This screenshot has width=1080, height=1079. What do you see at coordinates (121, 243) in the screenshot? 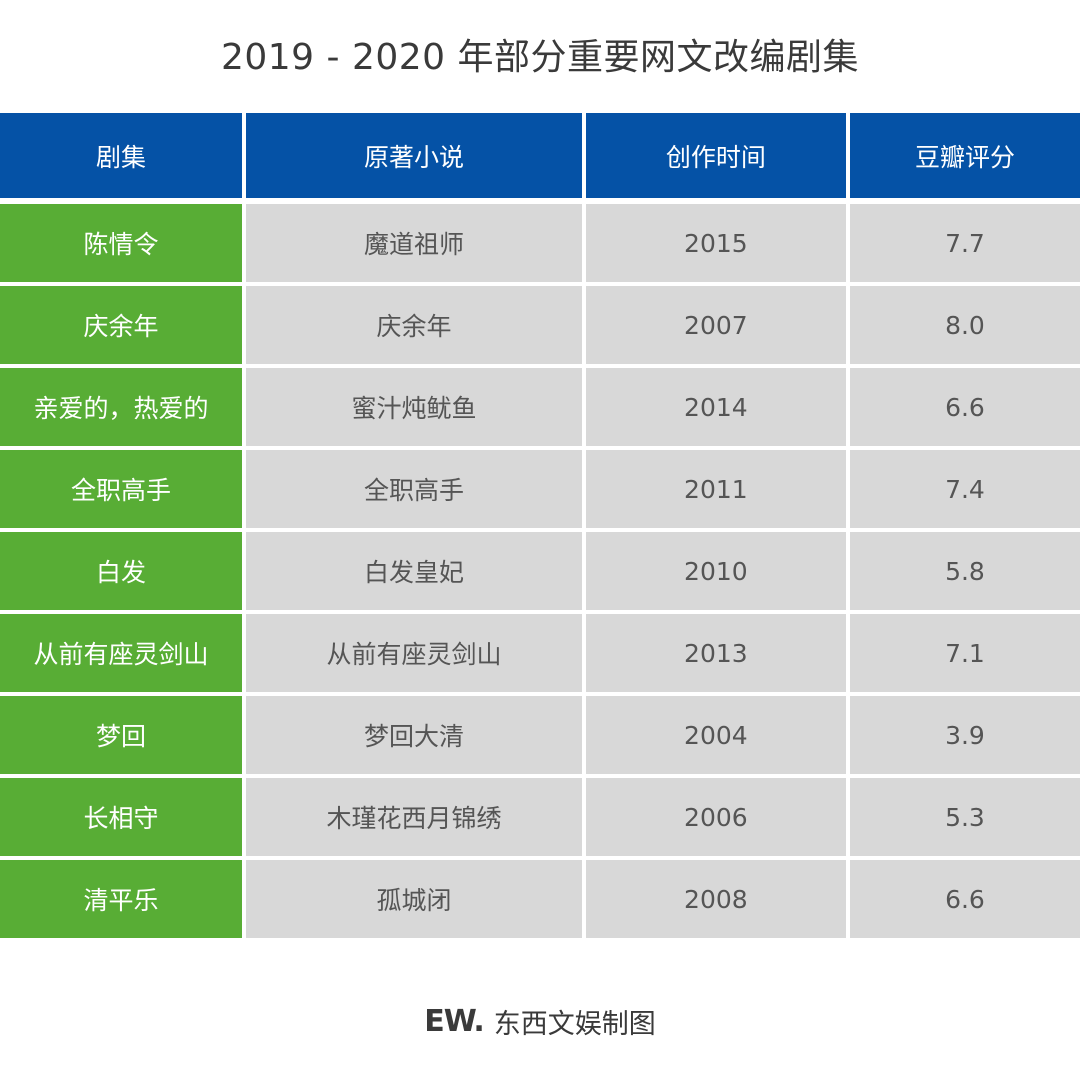
I see `cell-series: 陈情令` at bounding box center [121, 243].